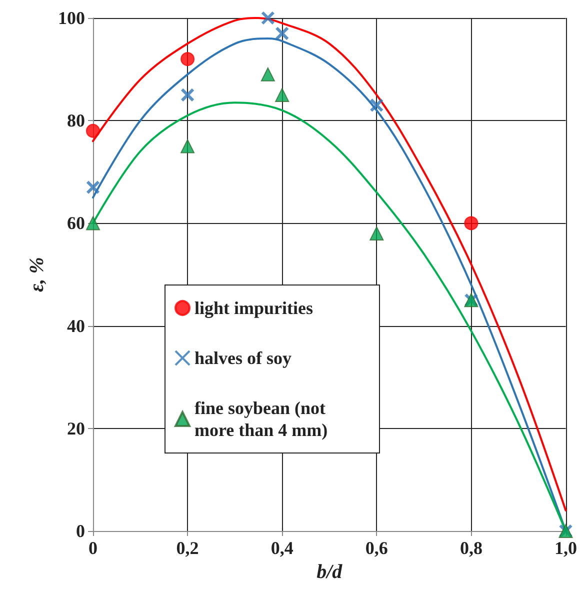  I want to click on x-tick-label: 0,6, so click(376, 548).